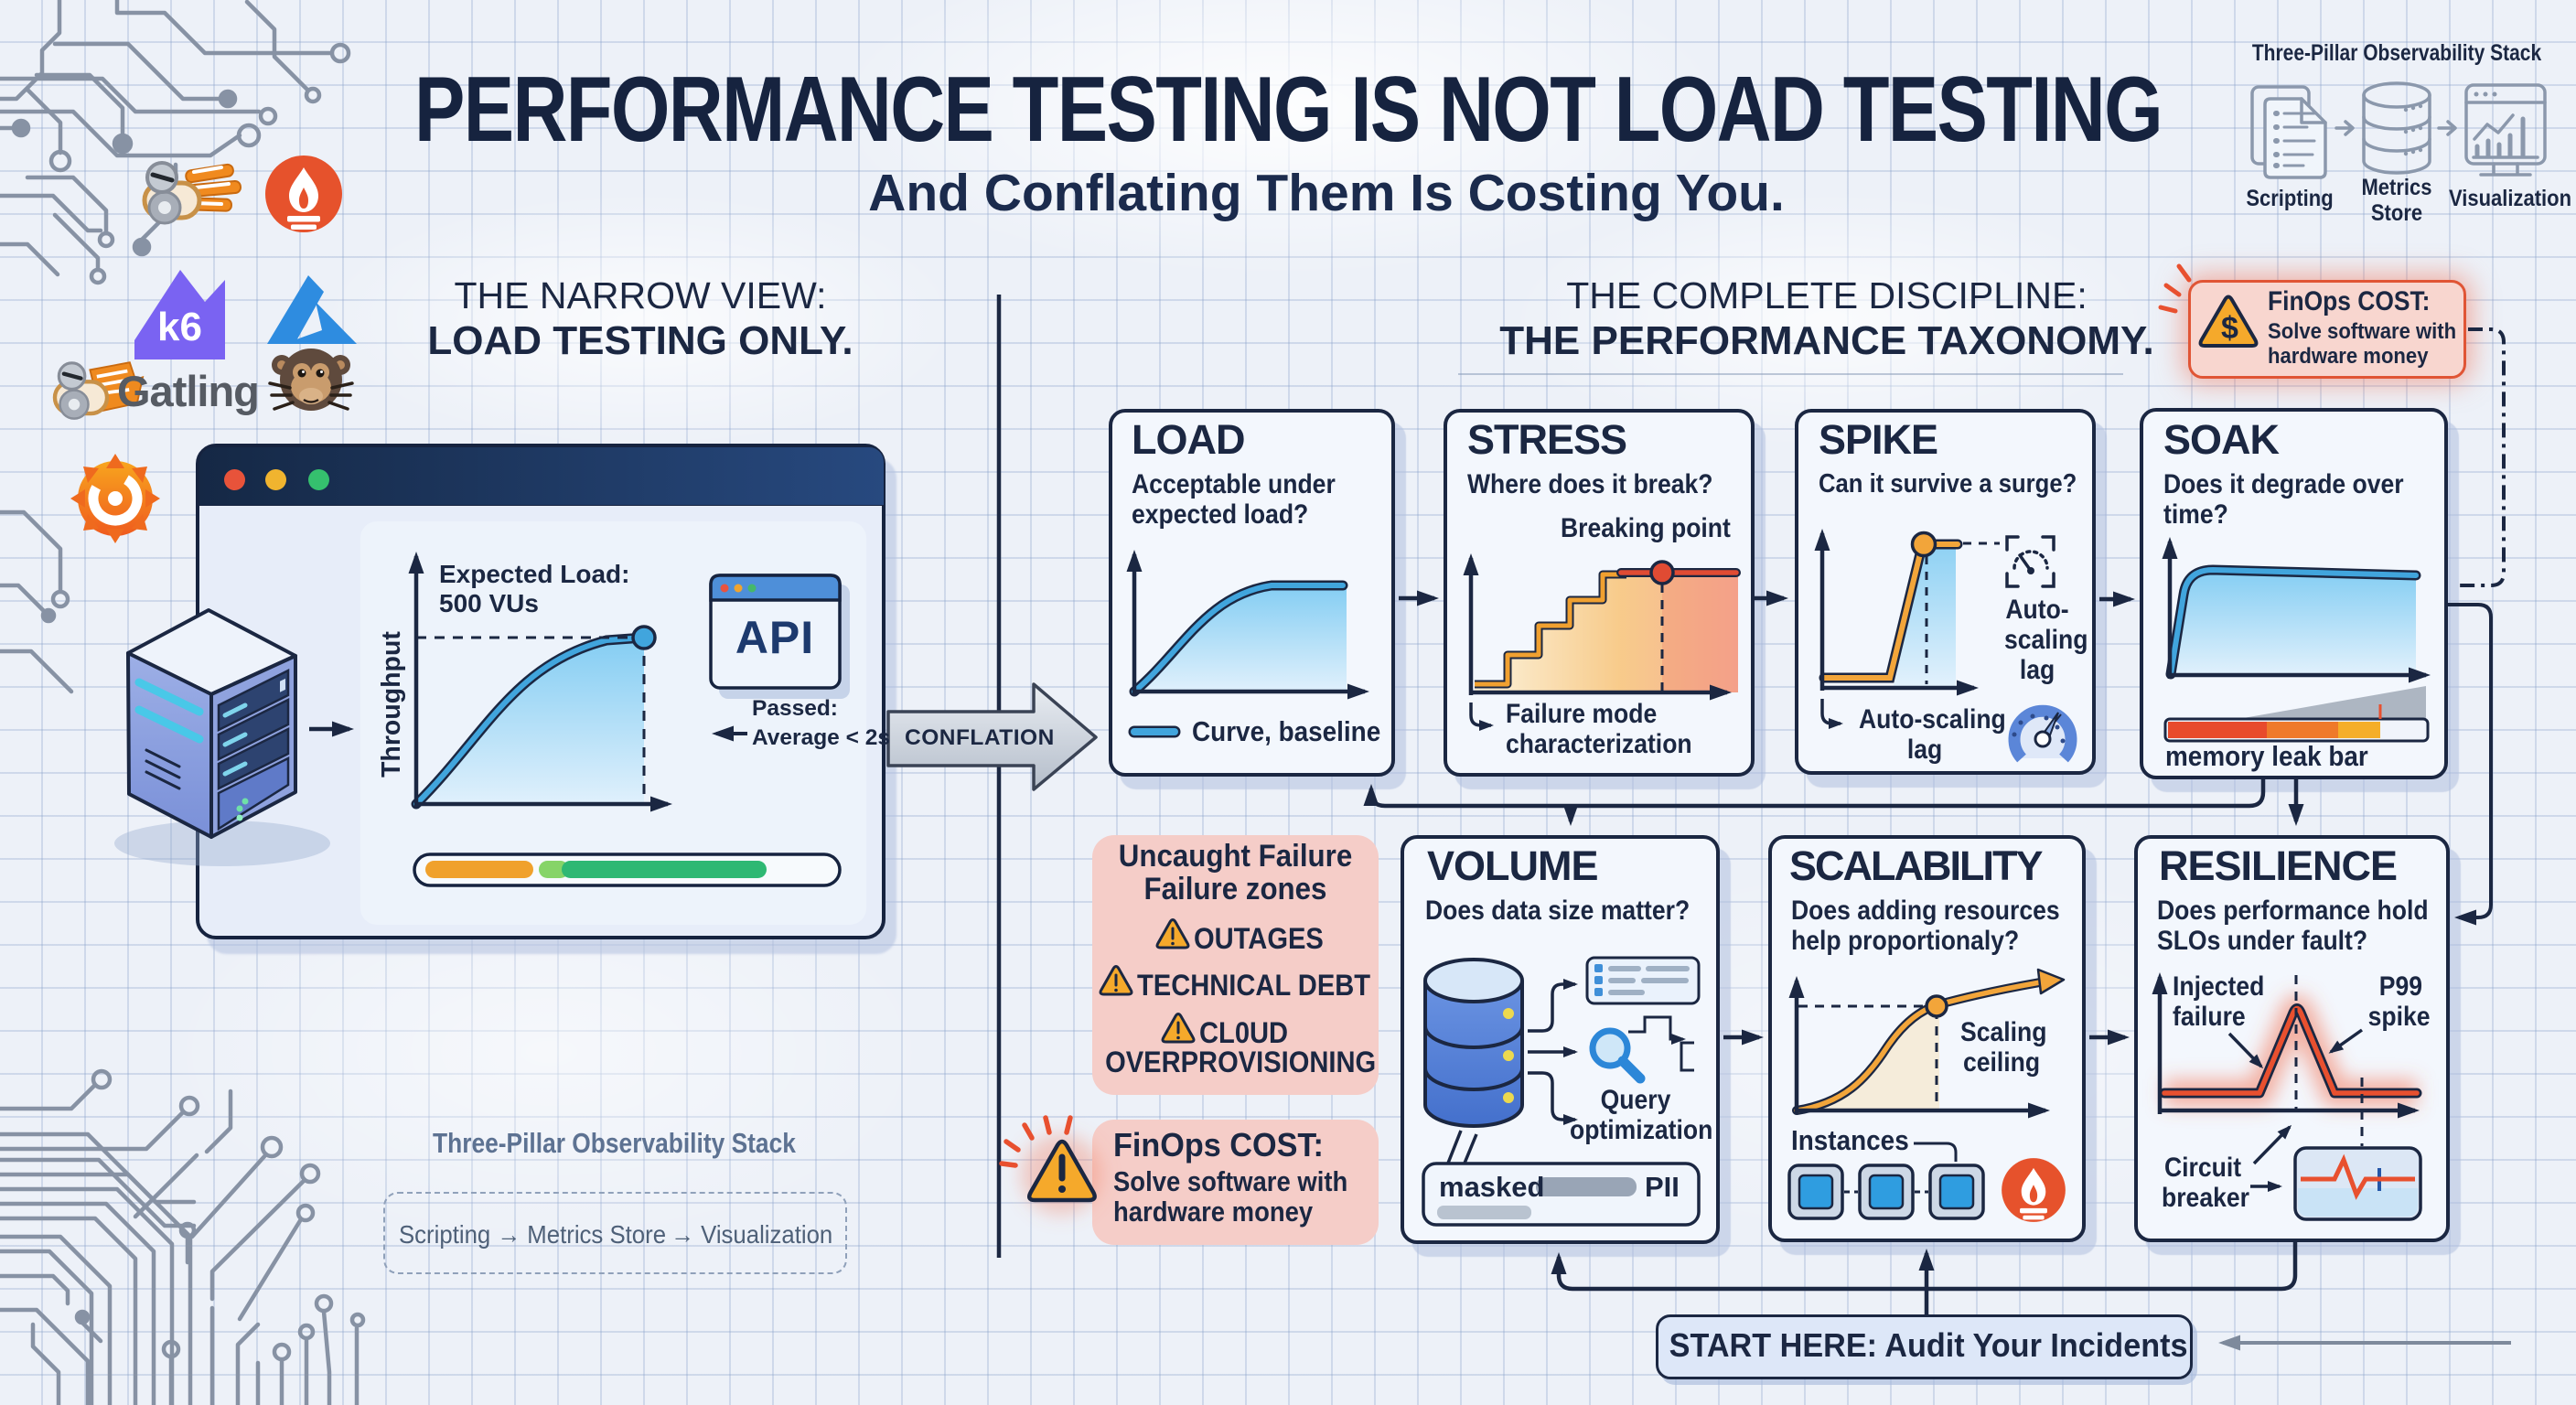 Image resolution: width=2576 pixels, height=1405 pixels. What do you see at coordinates (179, 327) in the screenshot?
I see `svg-text: k6` at bounding box center [179, 327].